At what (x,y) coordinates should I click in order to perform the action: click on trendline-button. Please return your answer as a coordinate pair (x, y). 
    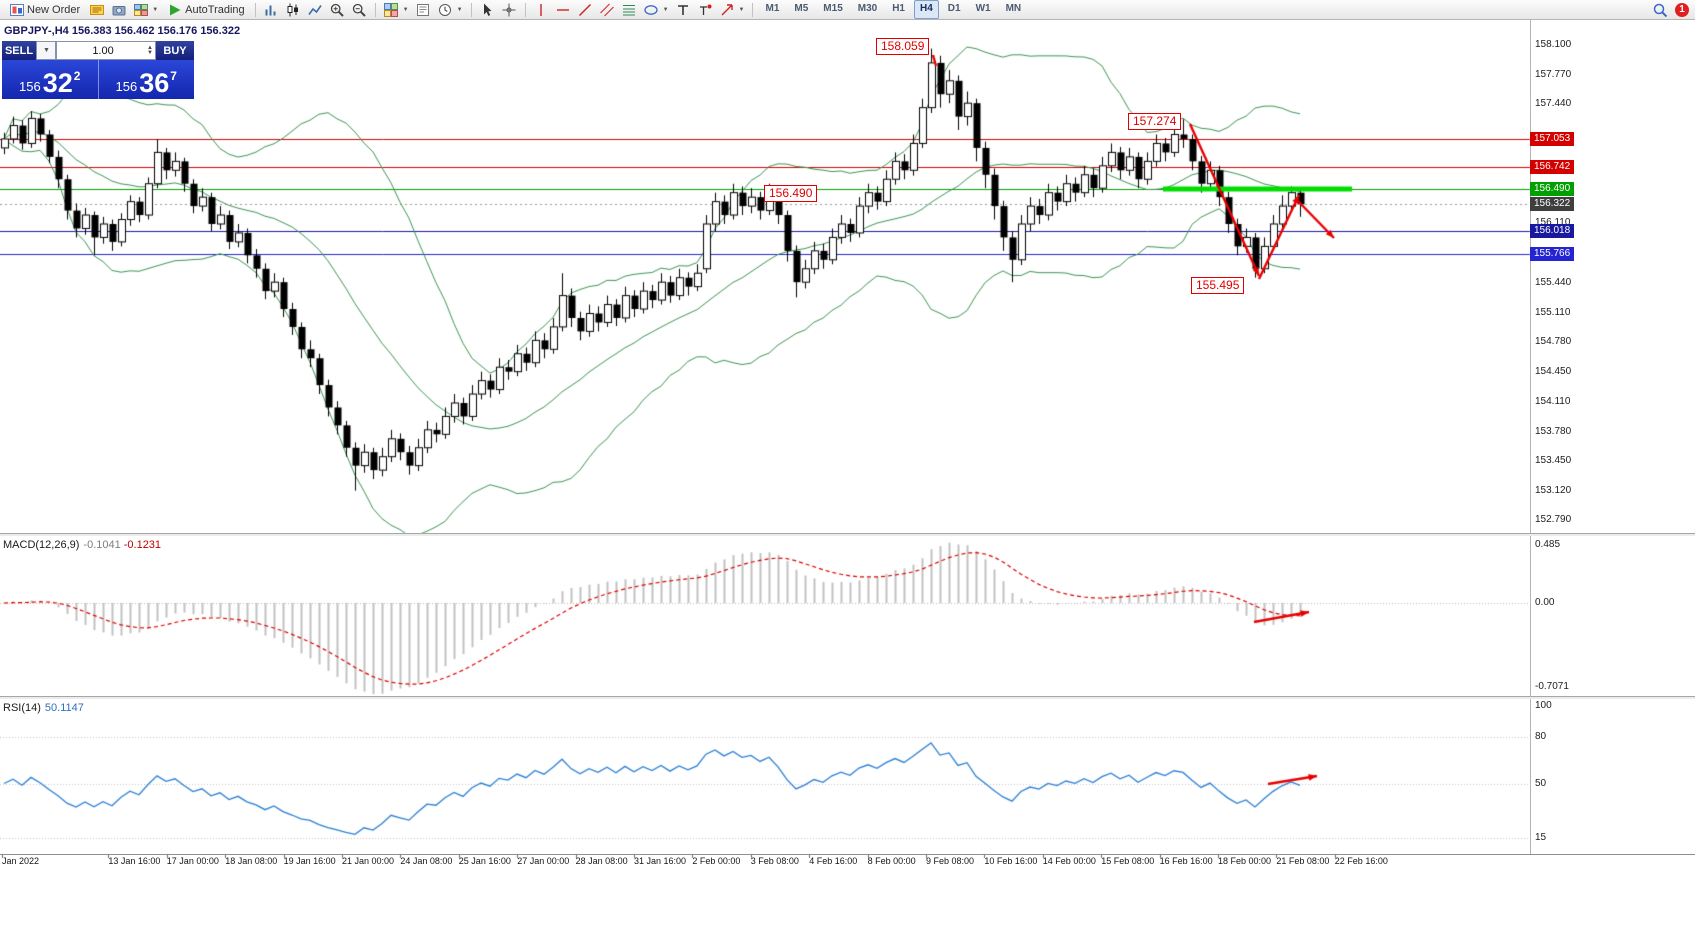
    Looking at the image, I should click on (585, 10).